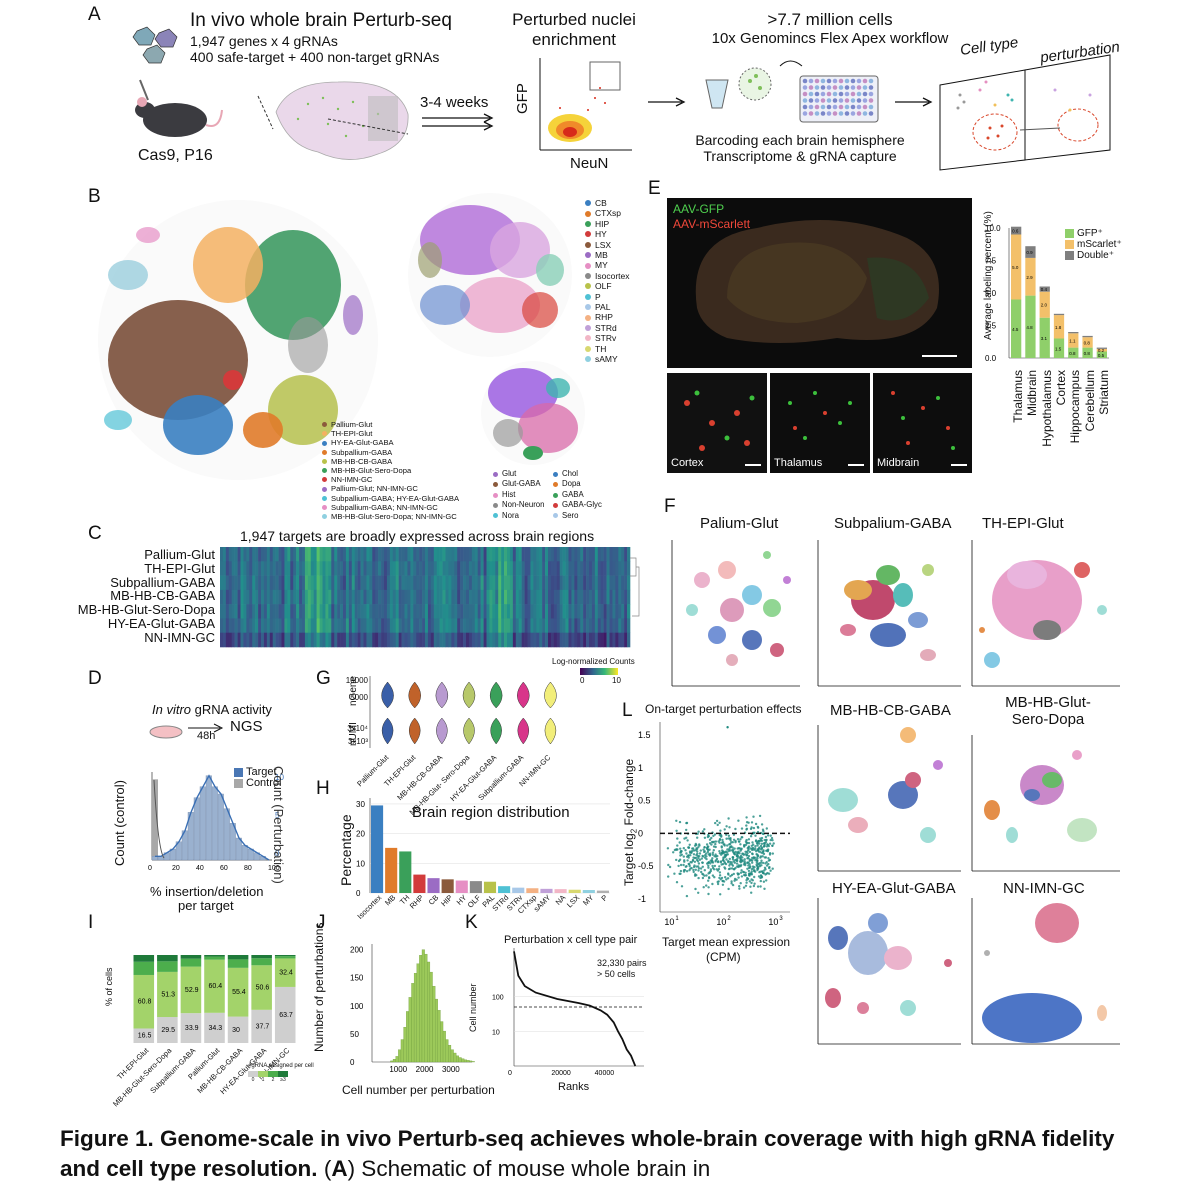 This screenshot has width=1183, height=1199. I want to click on legend-dot, so click(588, 224).